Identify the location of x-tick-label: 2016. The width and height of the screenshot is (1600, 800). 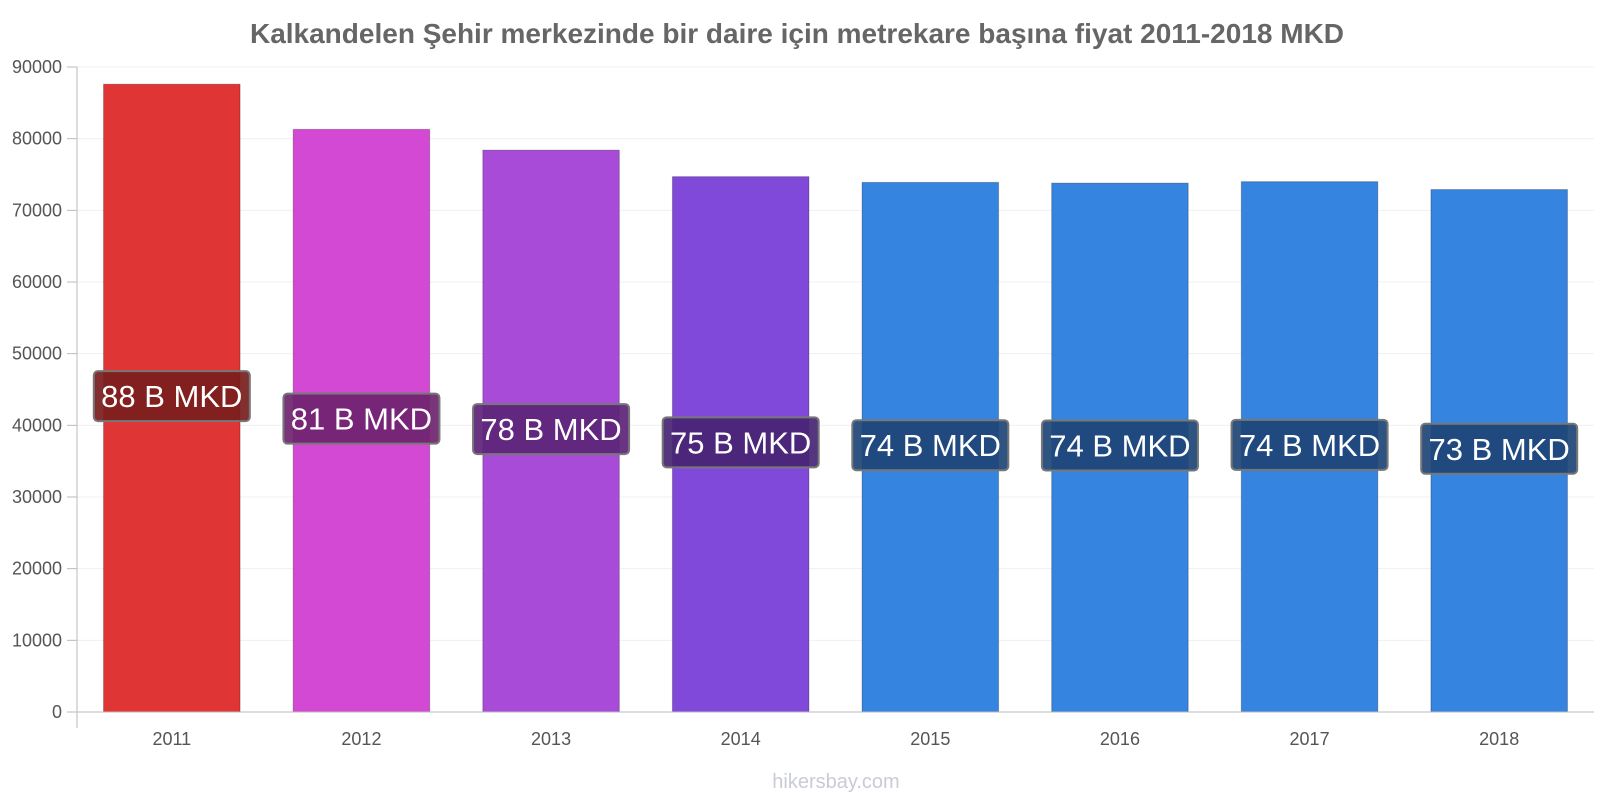
(1120, 739).